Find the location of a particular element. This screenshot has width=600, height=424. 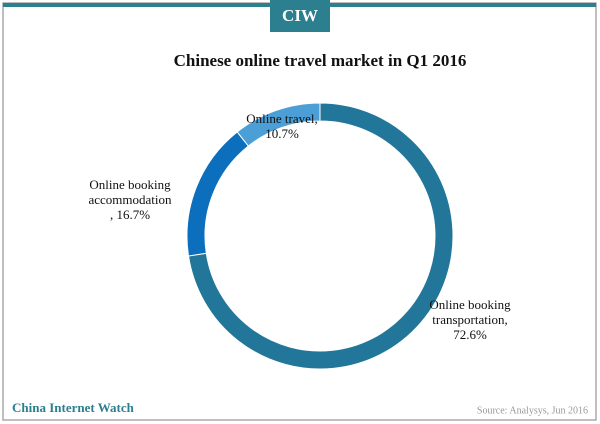

data-label: Online travel, 10.7% is located at coordinates (282, 126).